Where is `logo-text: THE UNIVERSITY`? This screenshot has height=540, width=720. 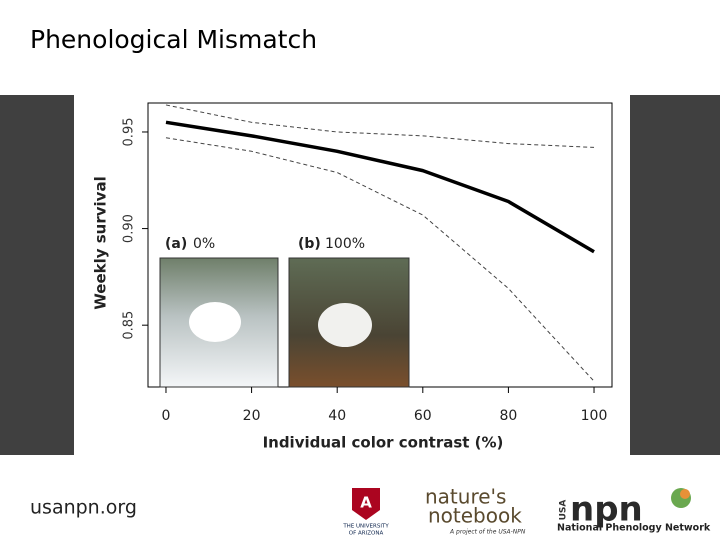 logo-text: THE UNIVERSITY is located at coordinates (365, 527).